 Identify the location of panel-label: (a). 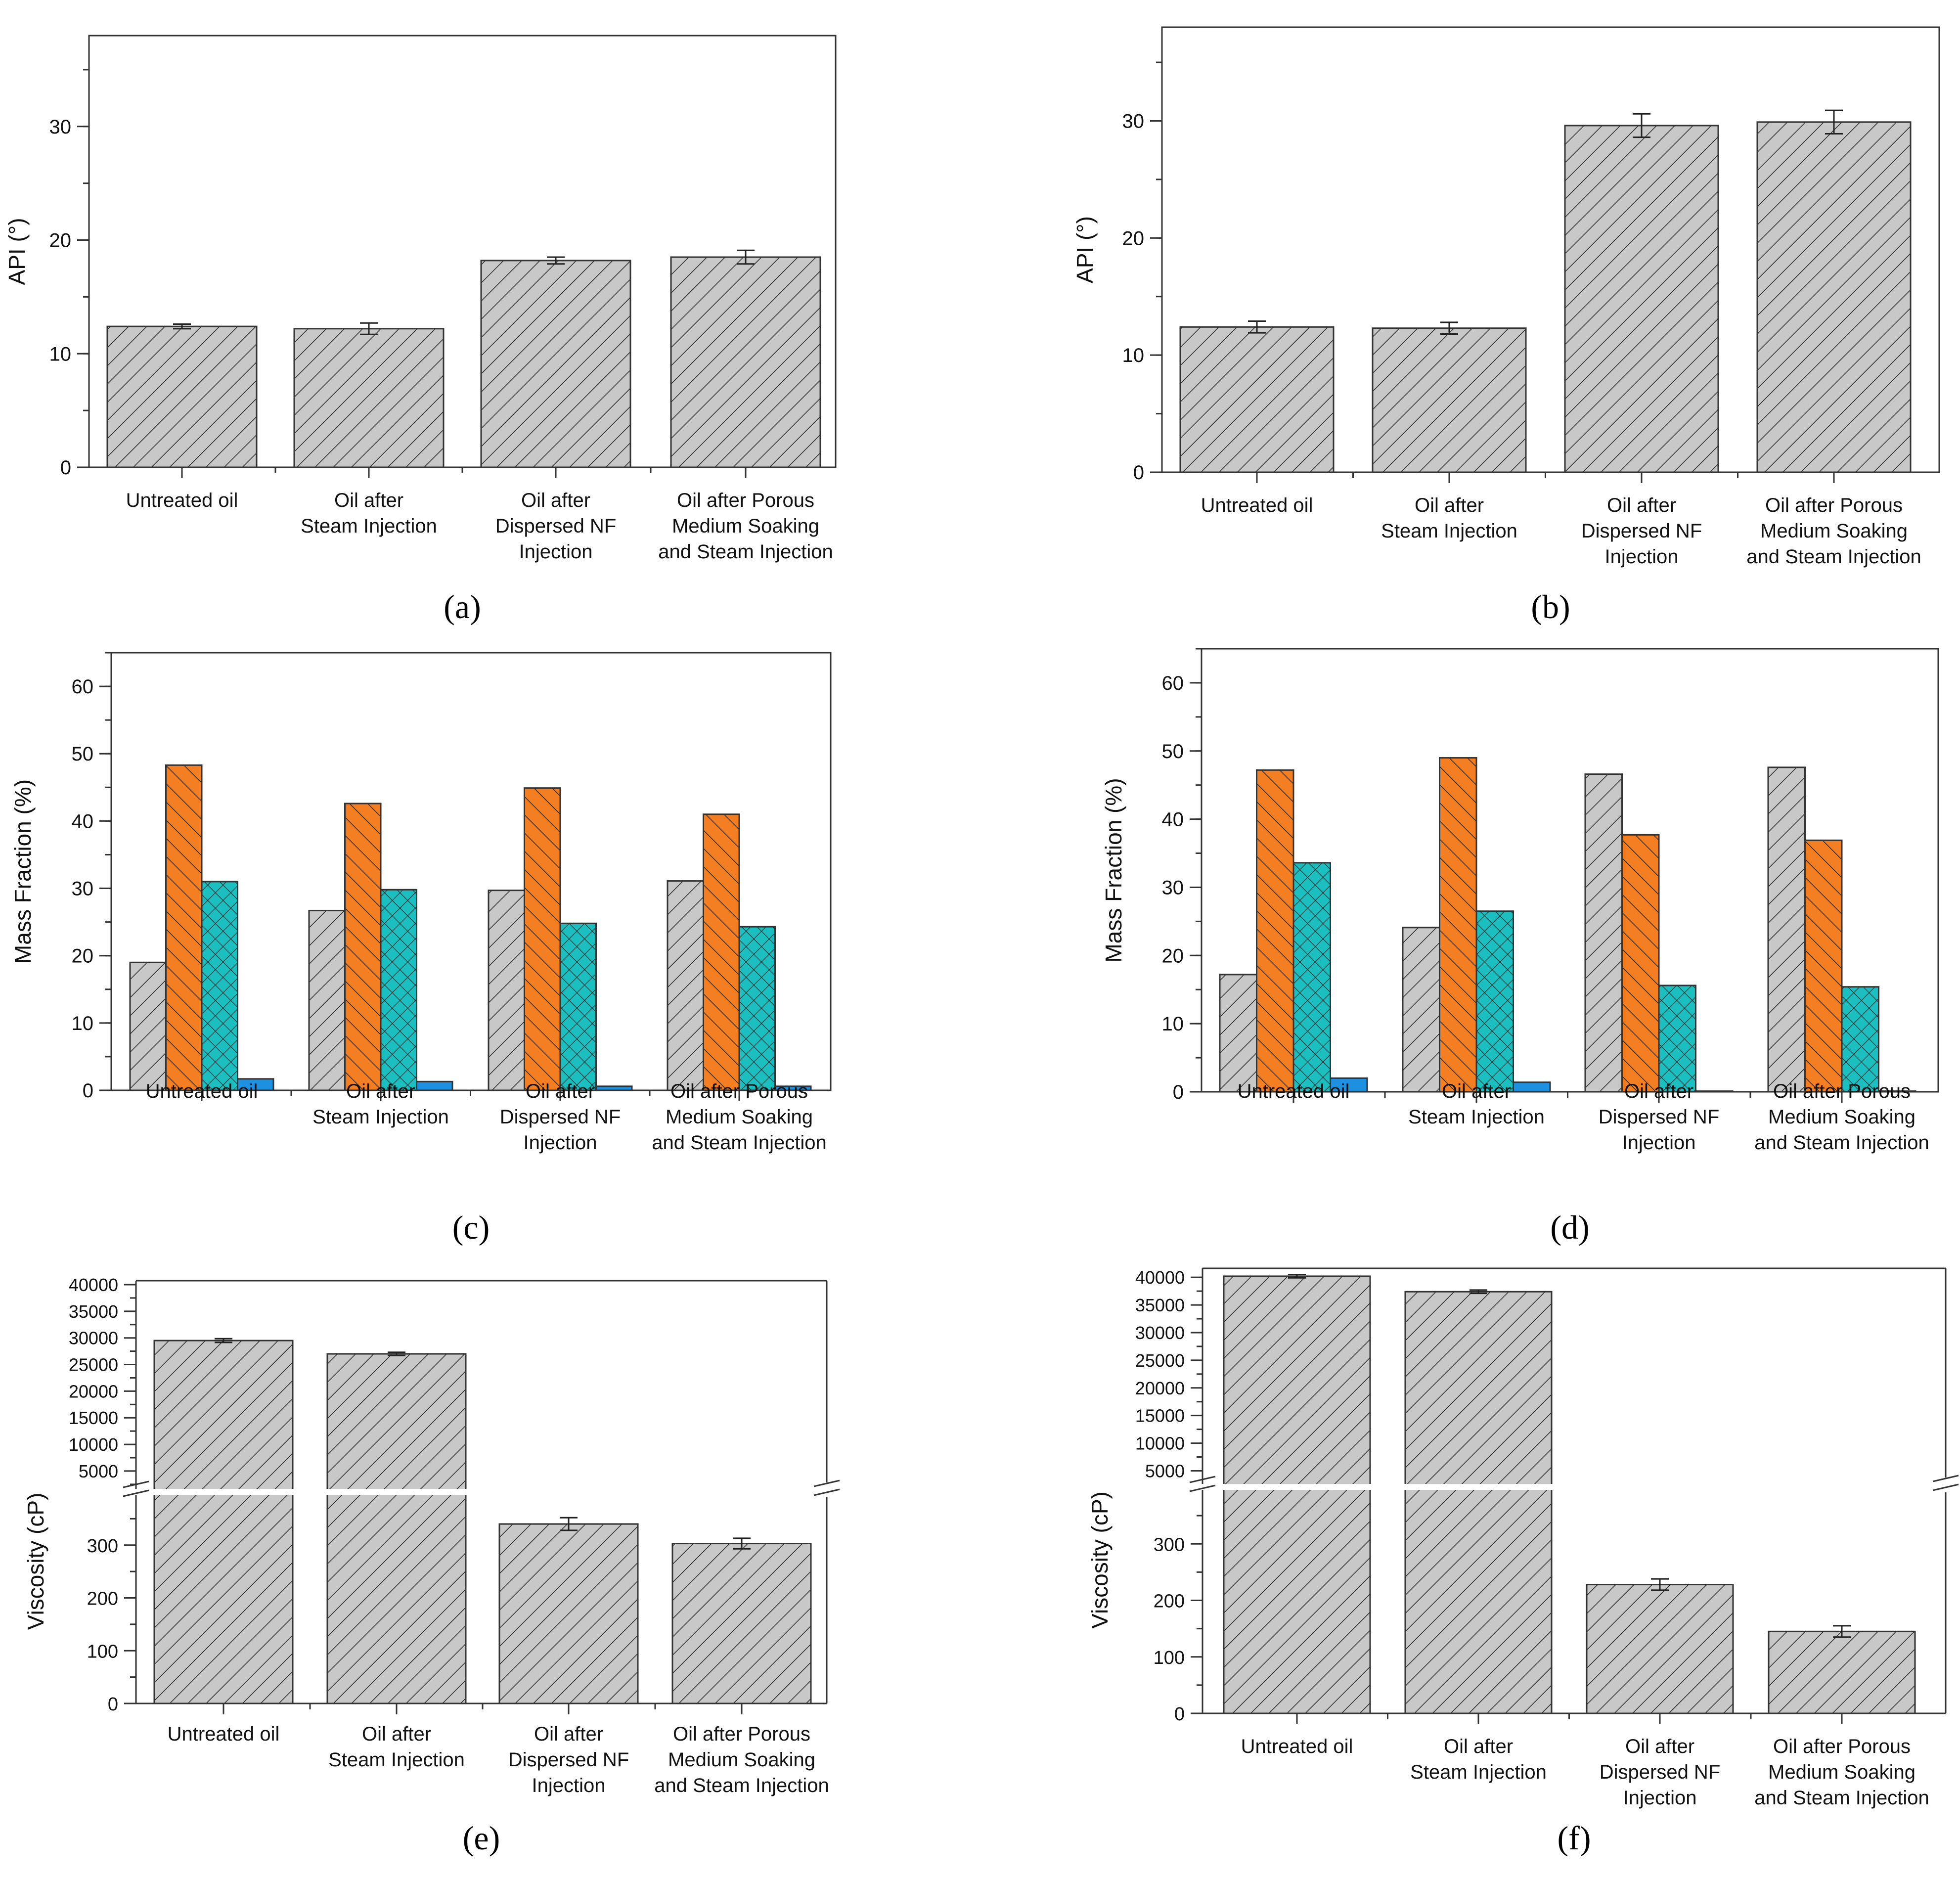
(462, 607).